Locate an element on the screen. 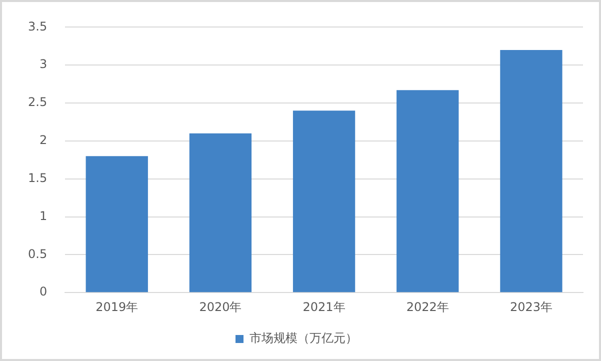 This screenshot has height=361, width=601. x-tick-label: 2022年 is located at coordinates (427, 307).